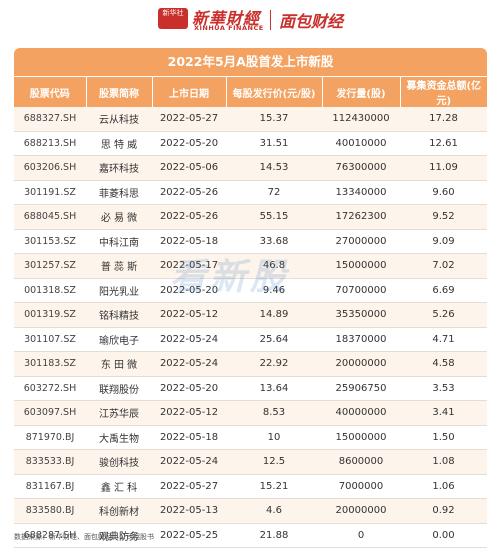  Describe the element at coordinates (50, 241) in the screenshot. I see `cell-code: 301153.SZ` at that location.